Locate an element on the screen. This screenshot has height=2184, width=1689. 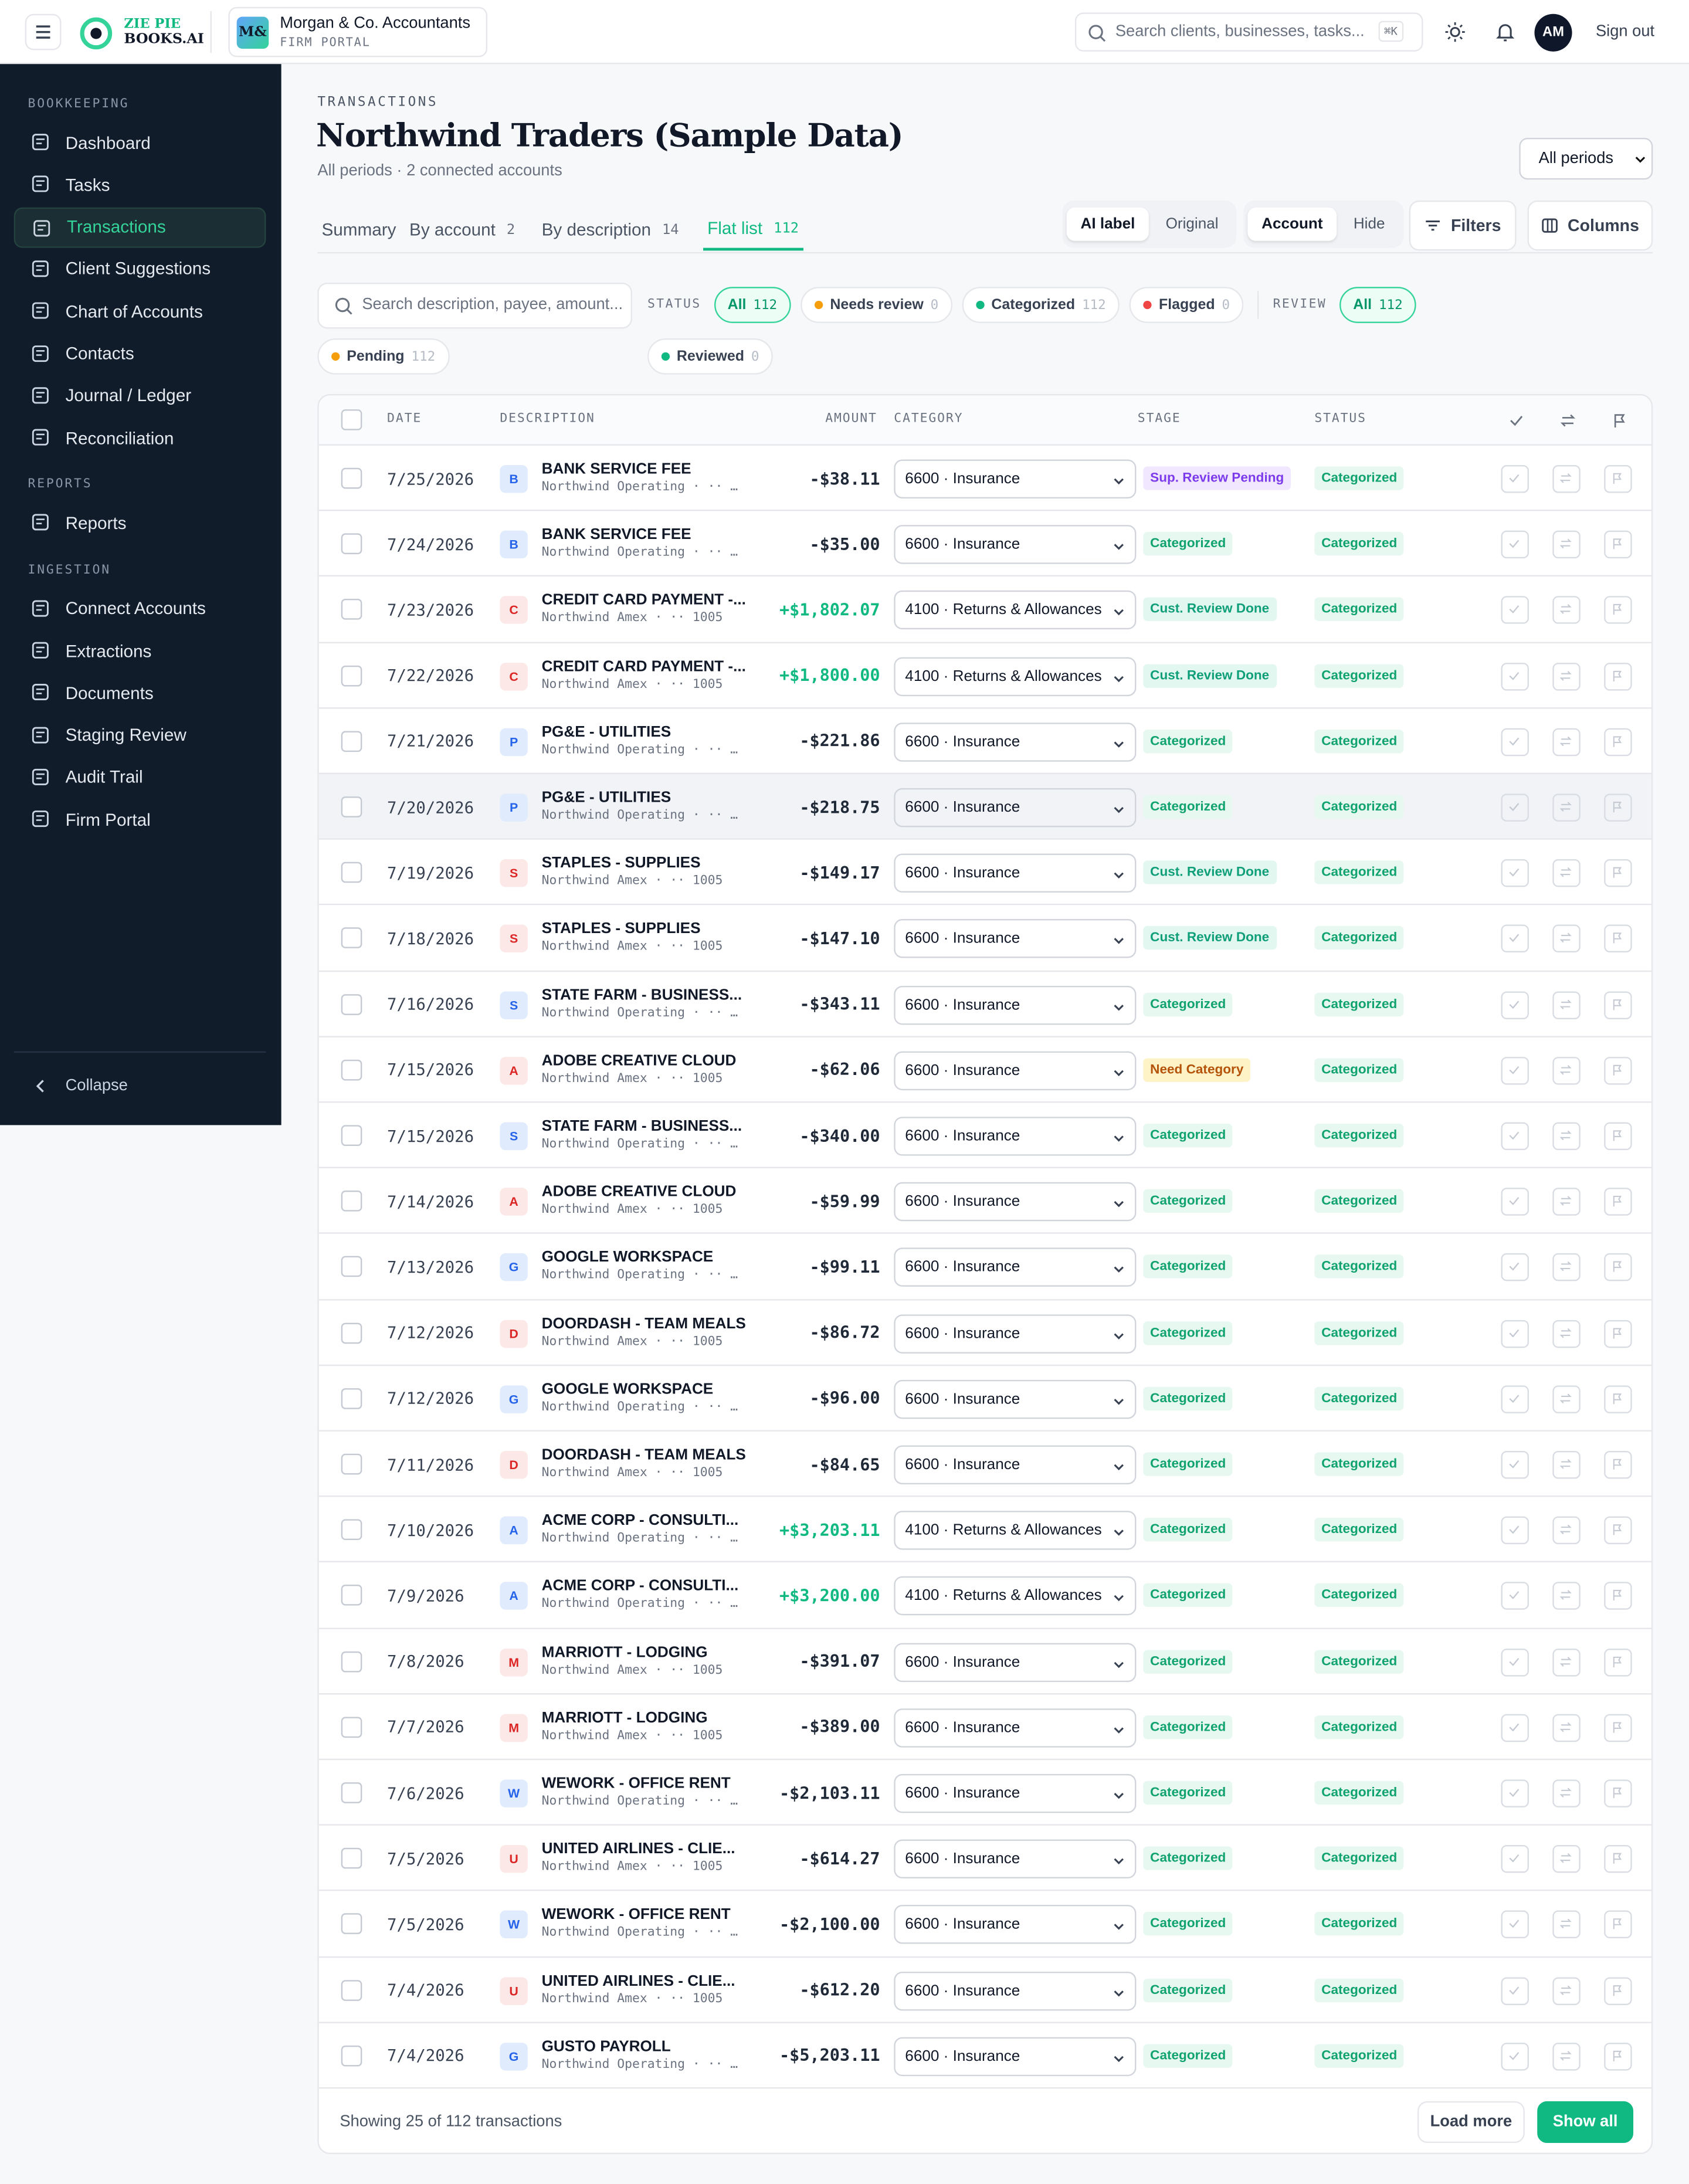
category-select: 4100 · Returns & Allowances is located at coordinates (1015, 676).